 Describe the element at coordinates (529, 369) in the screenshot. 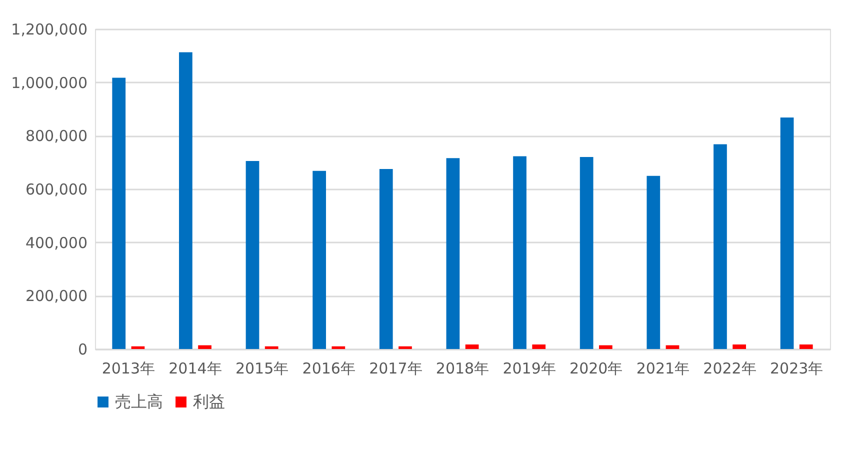

I see `x-tick-label: 2019年` at that location.